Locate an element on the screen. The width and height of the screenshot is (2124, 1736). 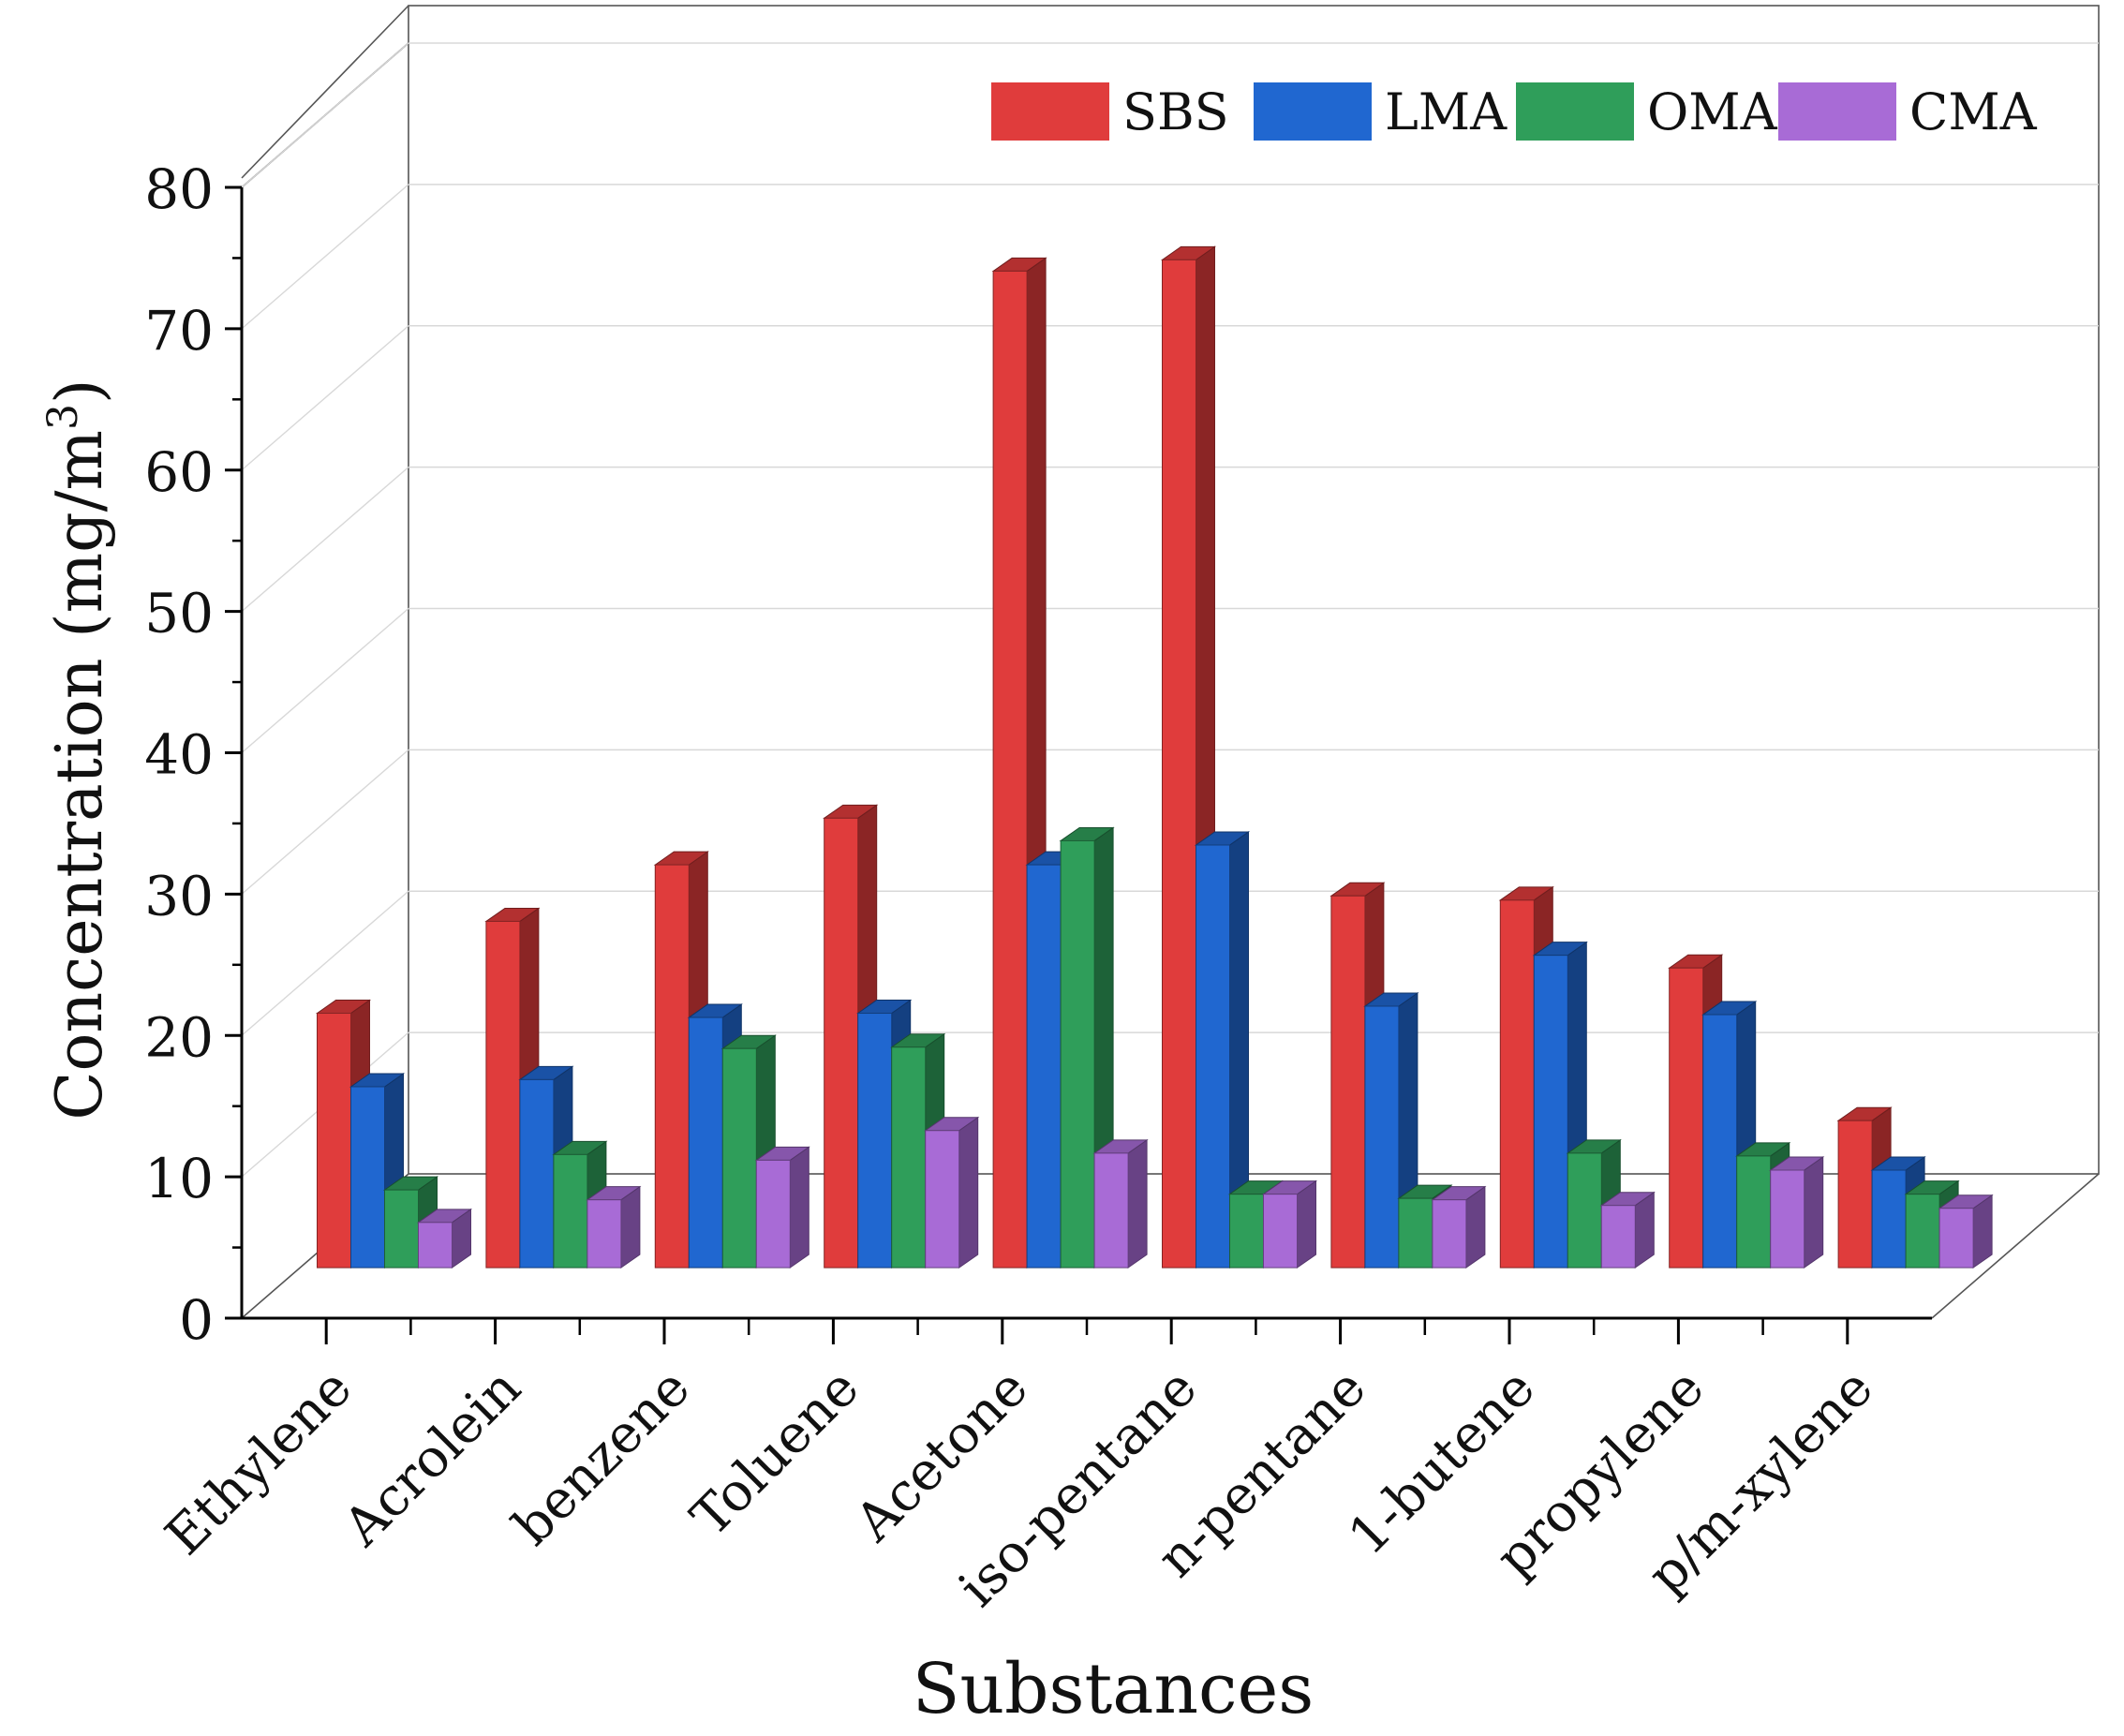
legend-item-oma: OMA is located at coordinates (1647, 112).